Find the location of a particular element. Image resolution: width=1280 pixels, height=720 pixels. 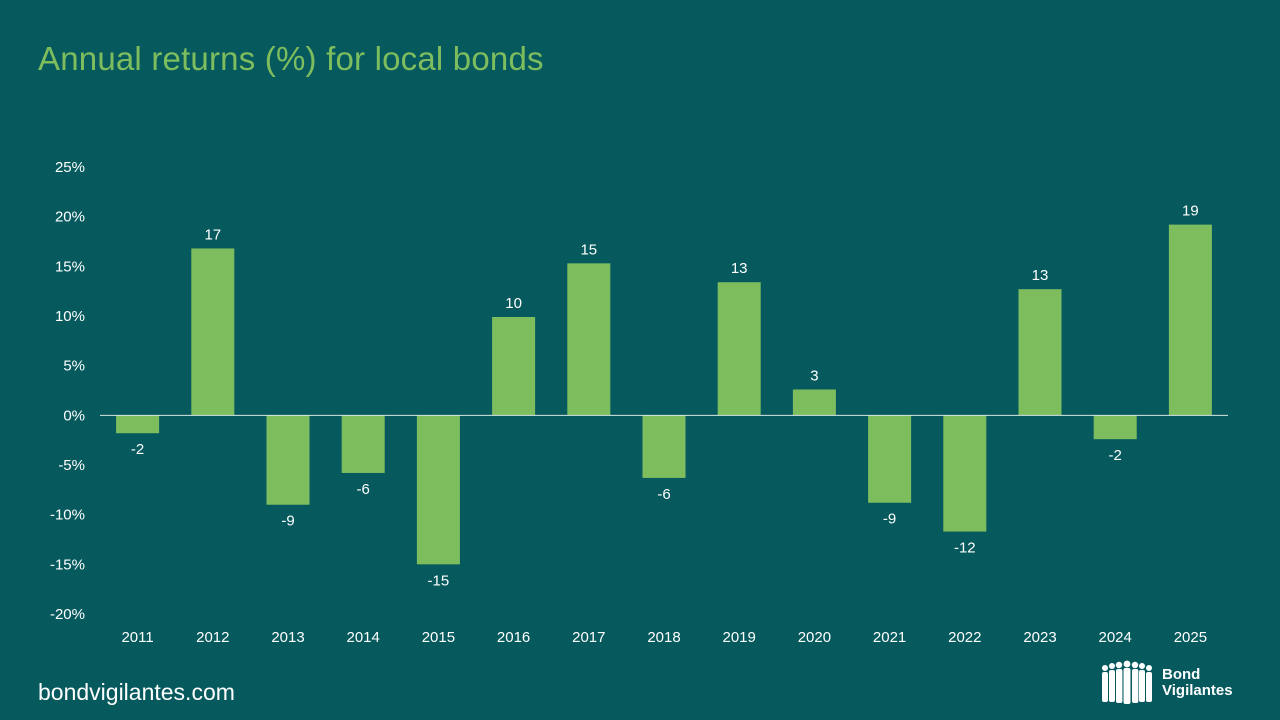

data-label: -15 is located at coordinates (439, 580).